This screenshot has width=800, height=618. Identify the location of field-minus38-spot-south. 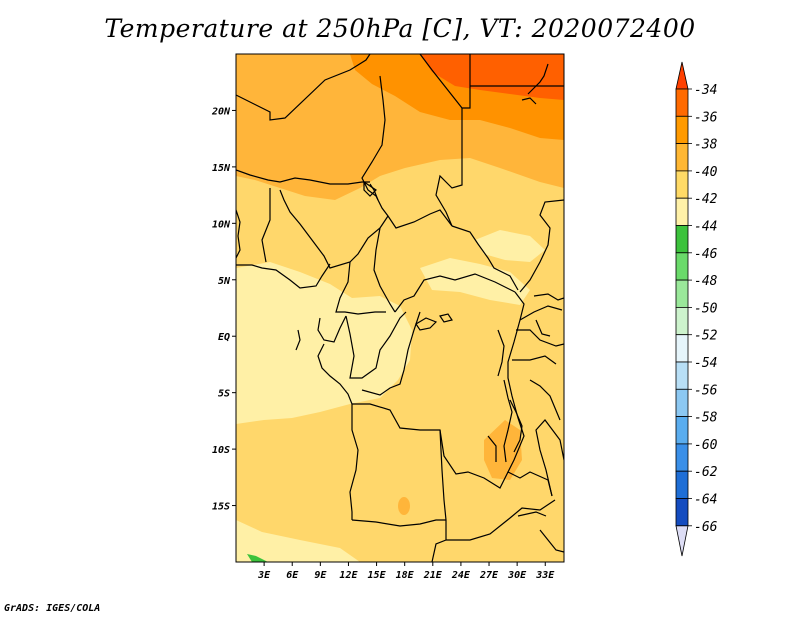
(503, 450).